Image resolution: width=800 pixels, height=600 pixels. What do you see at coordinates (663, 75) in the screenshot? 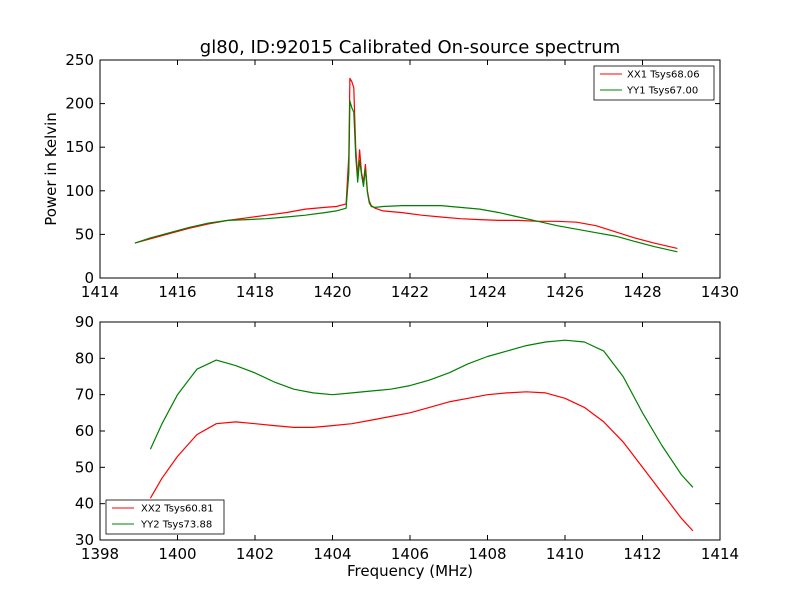
I see `top-legend-label-xx1: XX1 Tsys68.06` at bounding box center [663, 75].